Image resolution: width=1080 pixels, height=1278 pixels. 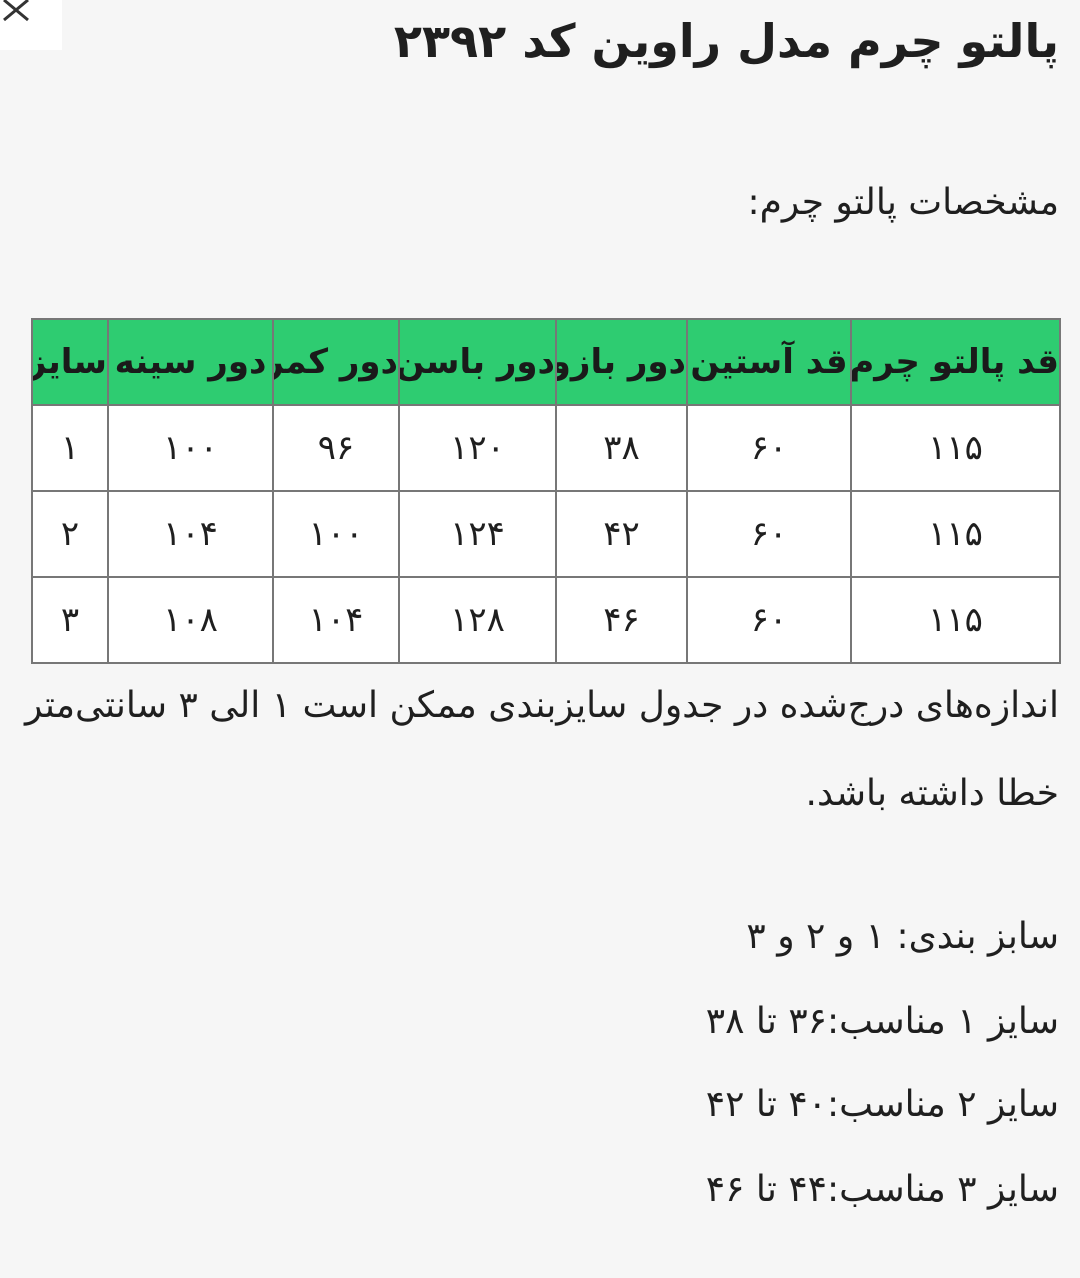 What do you see at coordinates (190, 362) in the screenshot?
I see `column-header: دور سینه` at bounding box center [190, 362].